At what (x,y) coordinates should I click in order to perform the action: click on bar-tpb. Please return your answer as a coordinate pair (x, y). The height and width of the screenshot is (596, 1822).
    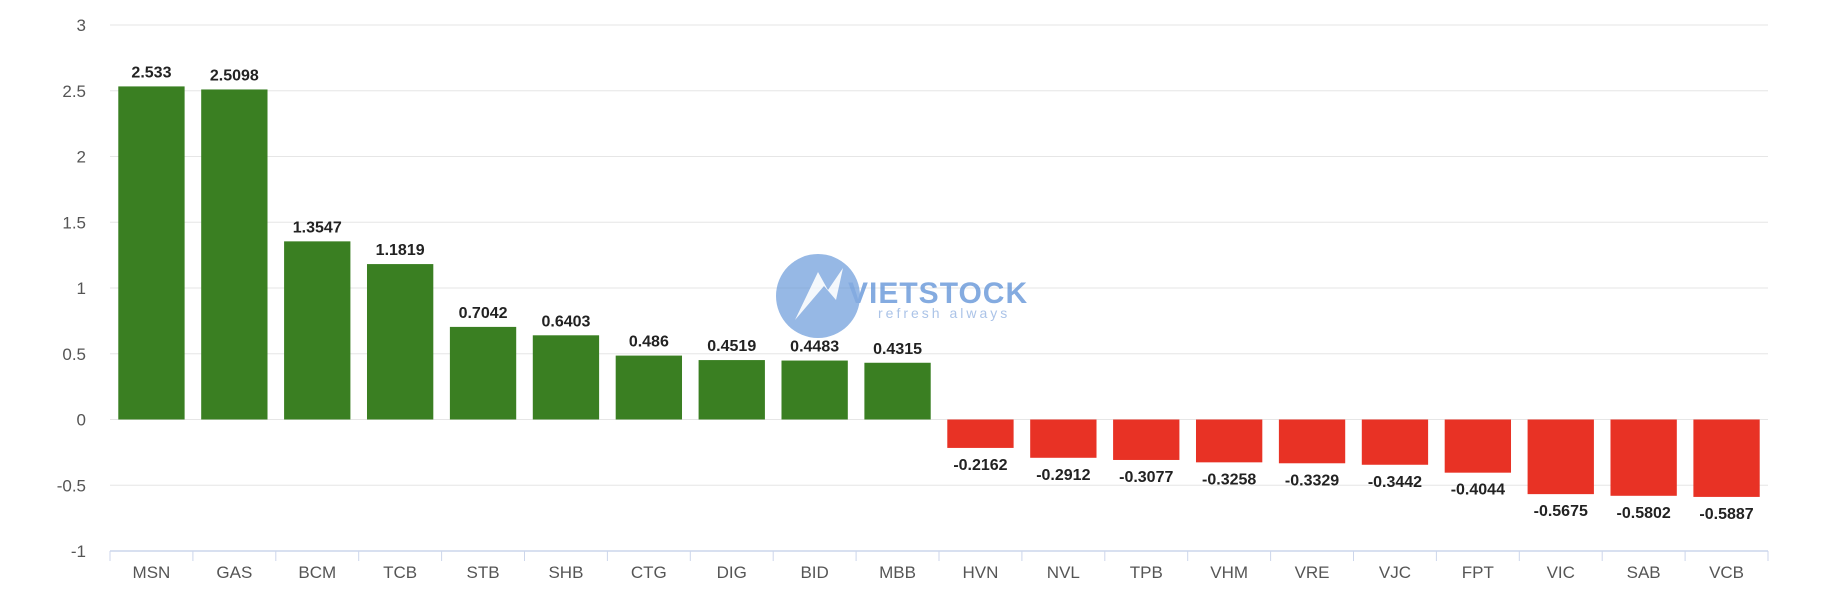
    Looking at the image, I should click on (1146, 439).